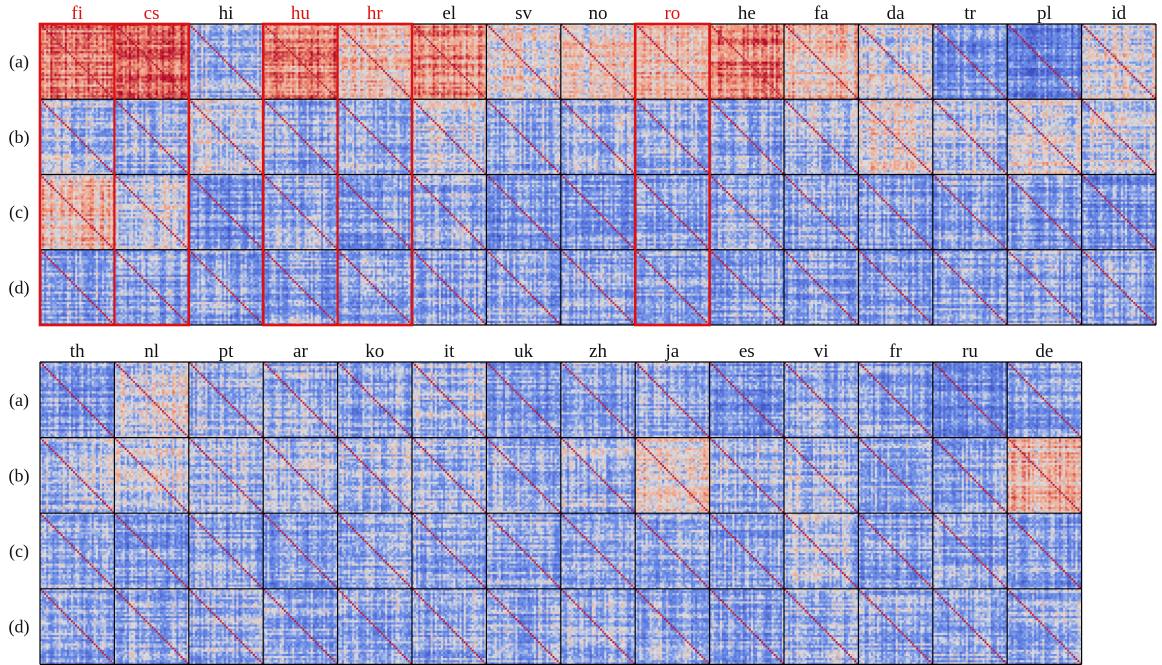 The image size is (1162, 665). What do you see at coordinates (227, 351) in the screenshot?
I see `language-label: pt` at bounding box center [227, 351].